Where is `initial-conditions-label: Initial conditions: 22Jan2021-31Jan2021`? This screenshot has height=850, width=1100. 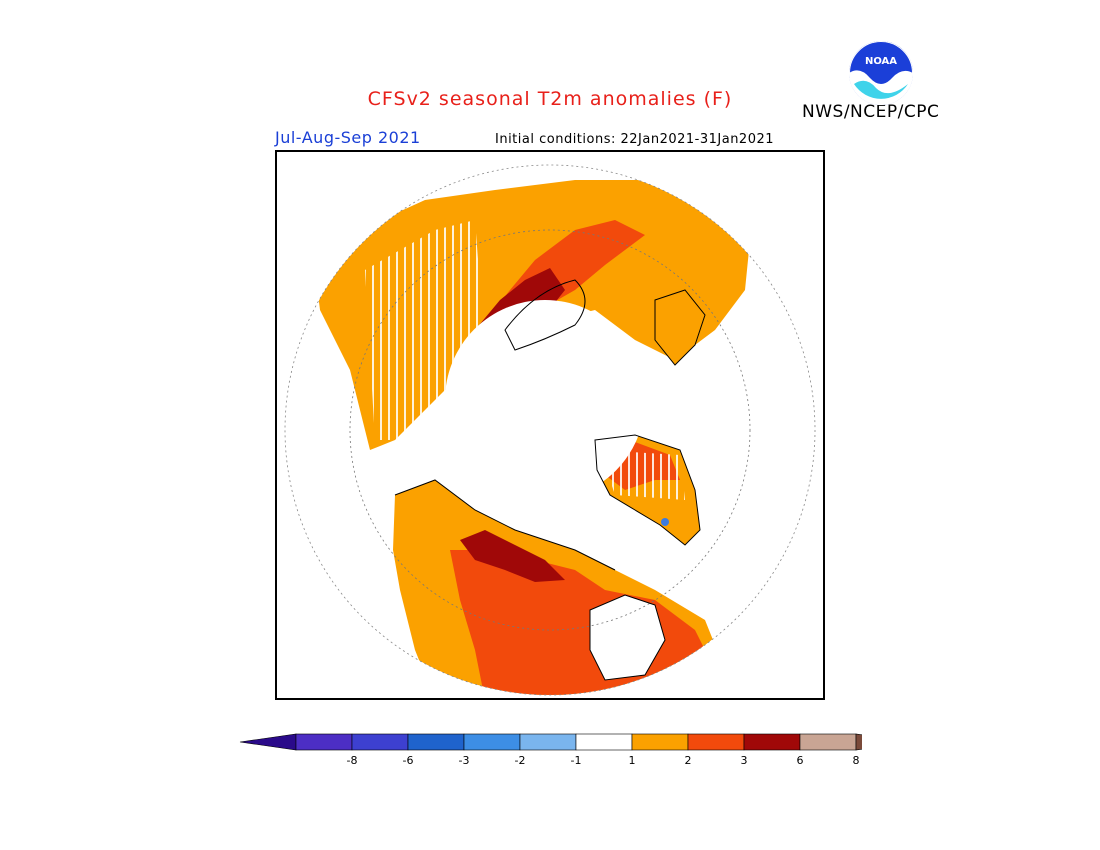
initial-conditions-label: Initial conditions: 22Jan2021-31Jan2021 is located at coordinates (635, 139).